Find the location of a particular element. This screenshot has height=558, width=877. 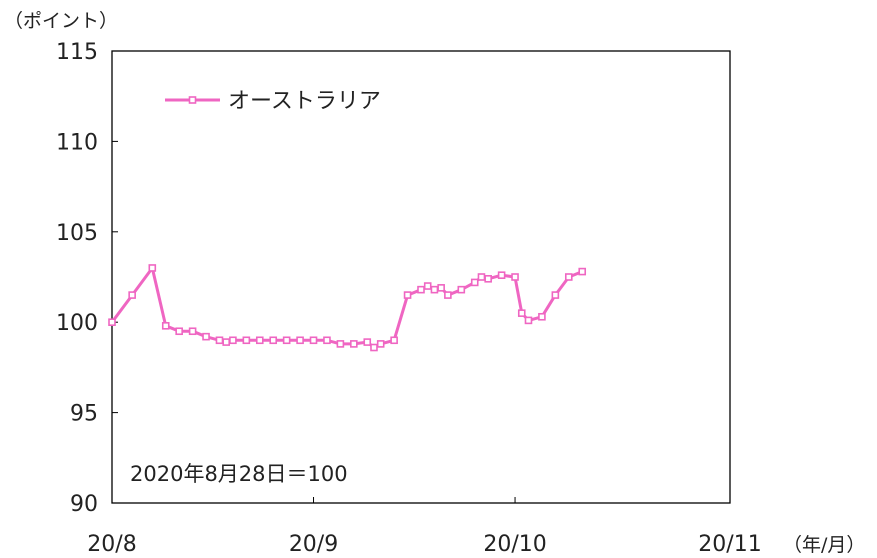

legend-label-0: オーストラリア is located at coordinates (304, 101).